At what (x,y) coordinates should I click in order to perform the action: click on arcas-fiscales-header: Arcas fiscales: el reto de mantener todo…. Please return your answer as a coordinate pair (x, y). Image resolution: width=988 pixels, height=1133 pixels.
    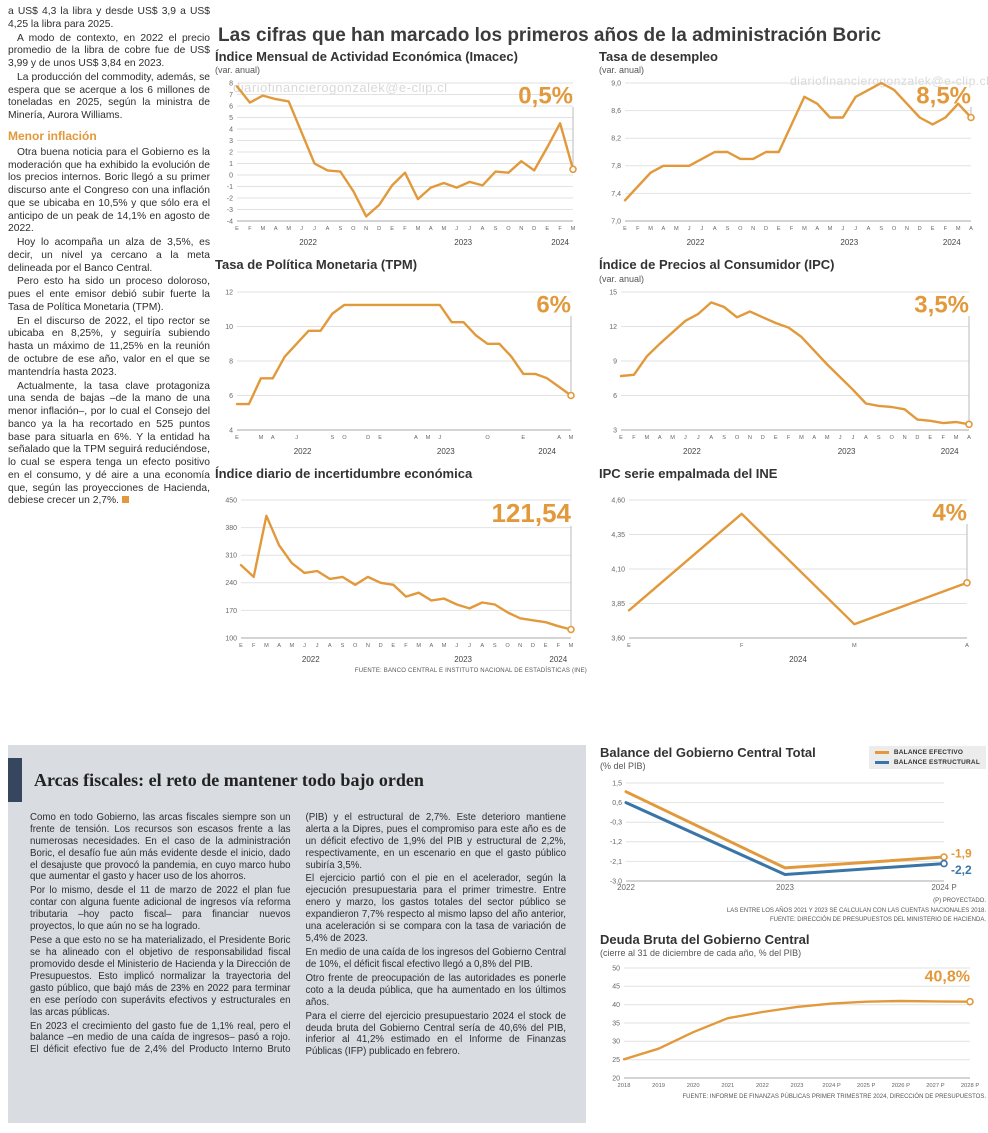
    Looking at the image, I should click on (297, 780).